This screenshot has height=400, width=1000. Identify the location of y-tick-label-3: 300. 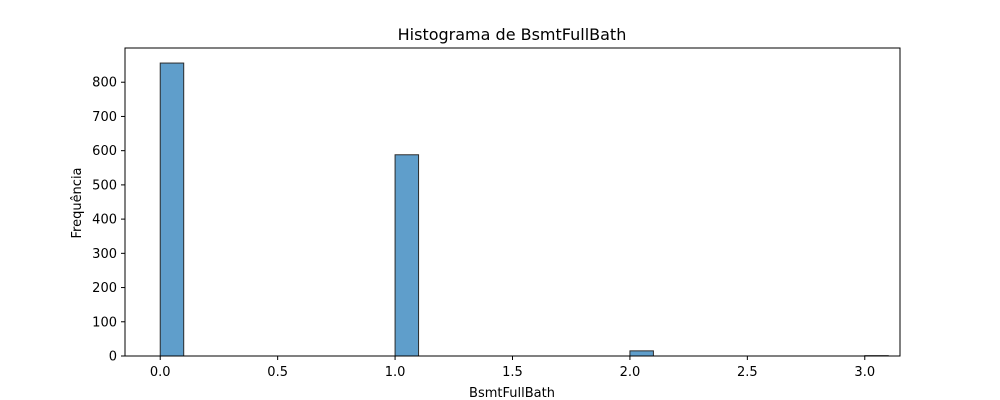
(104, 254).